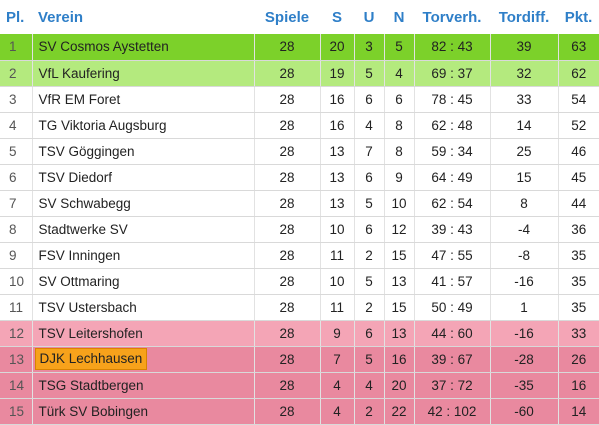  Describe the element at coordinates (299, 203) in the screenshot. I see `table-row: 7 SV Schwabegg 28 13 5 10 62 : 54 8 44` at that location.